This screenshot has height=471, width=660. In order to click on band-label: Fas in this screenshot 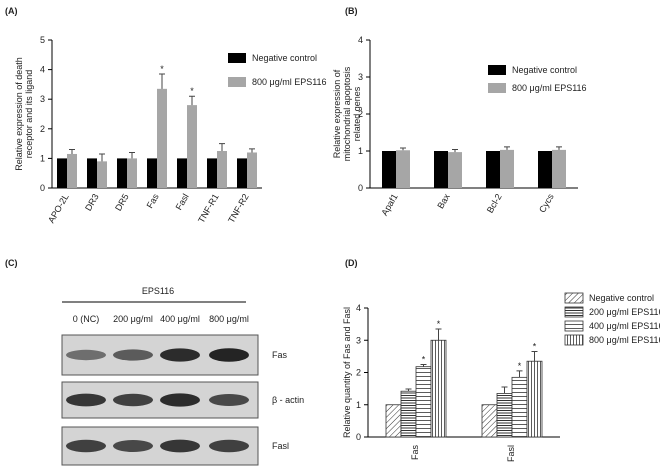, I will do `click(280, 355)`.